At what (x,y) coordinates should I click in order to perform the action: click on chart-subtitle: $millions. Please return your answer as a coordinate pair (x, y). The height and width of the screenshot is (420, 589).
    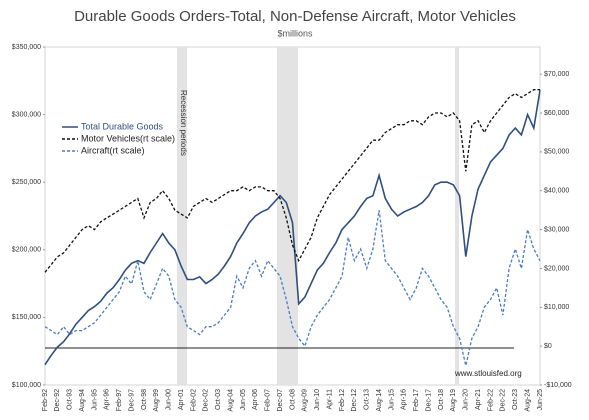
    Looking at the image, I should click on (295, 33).